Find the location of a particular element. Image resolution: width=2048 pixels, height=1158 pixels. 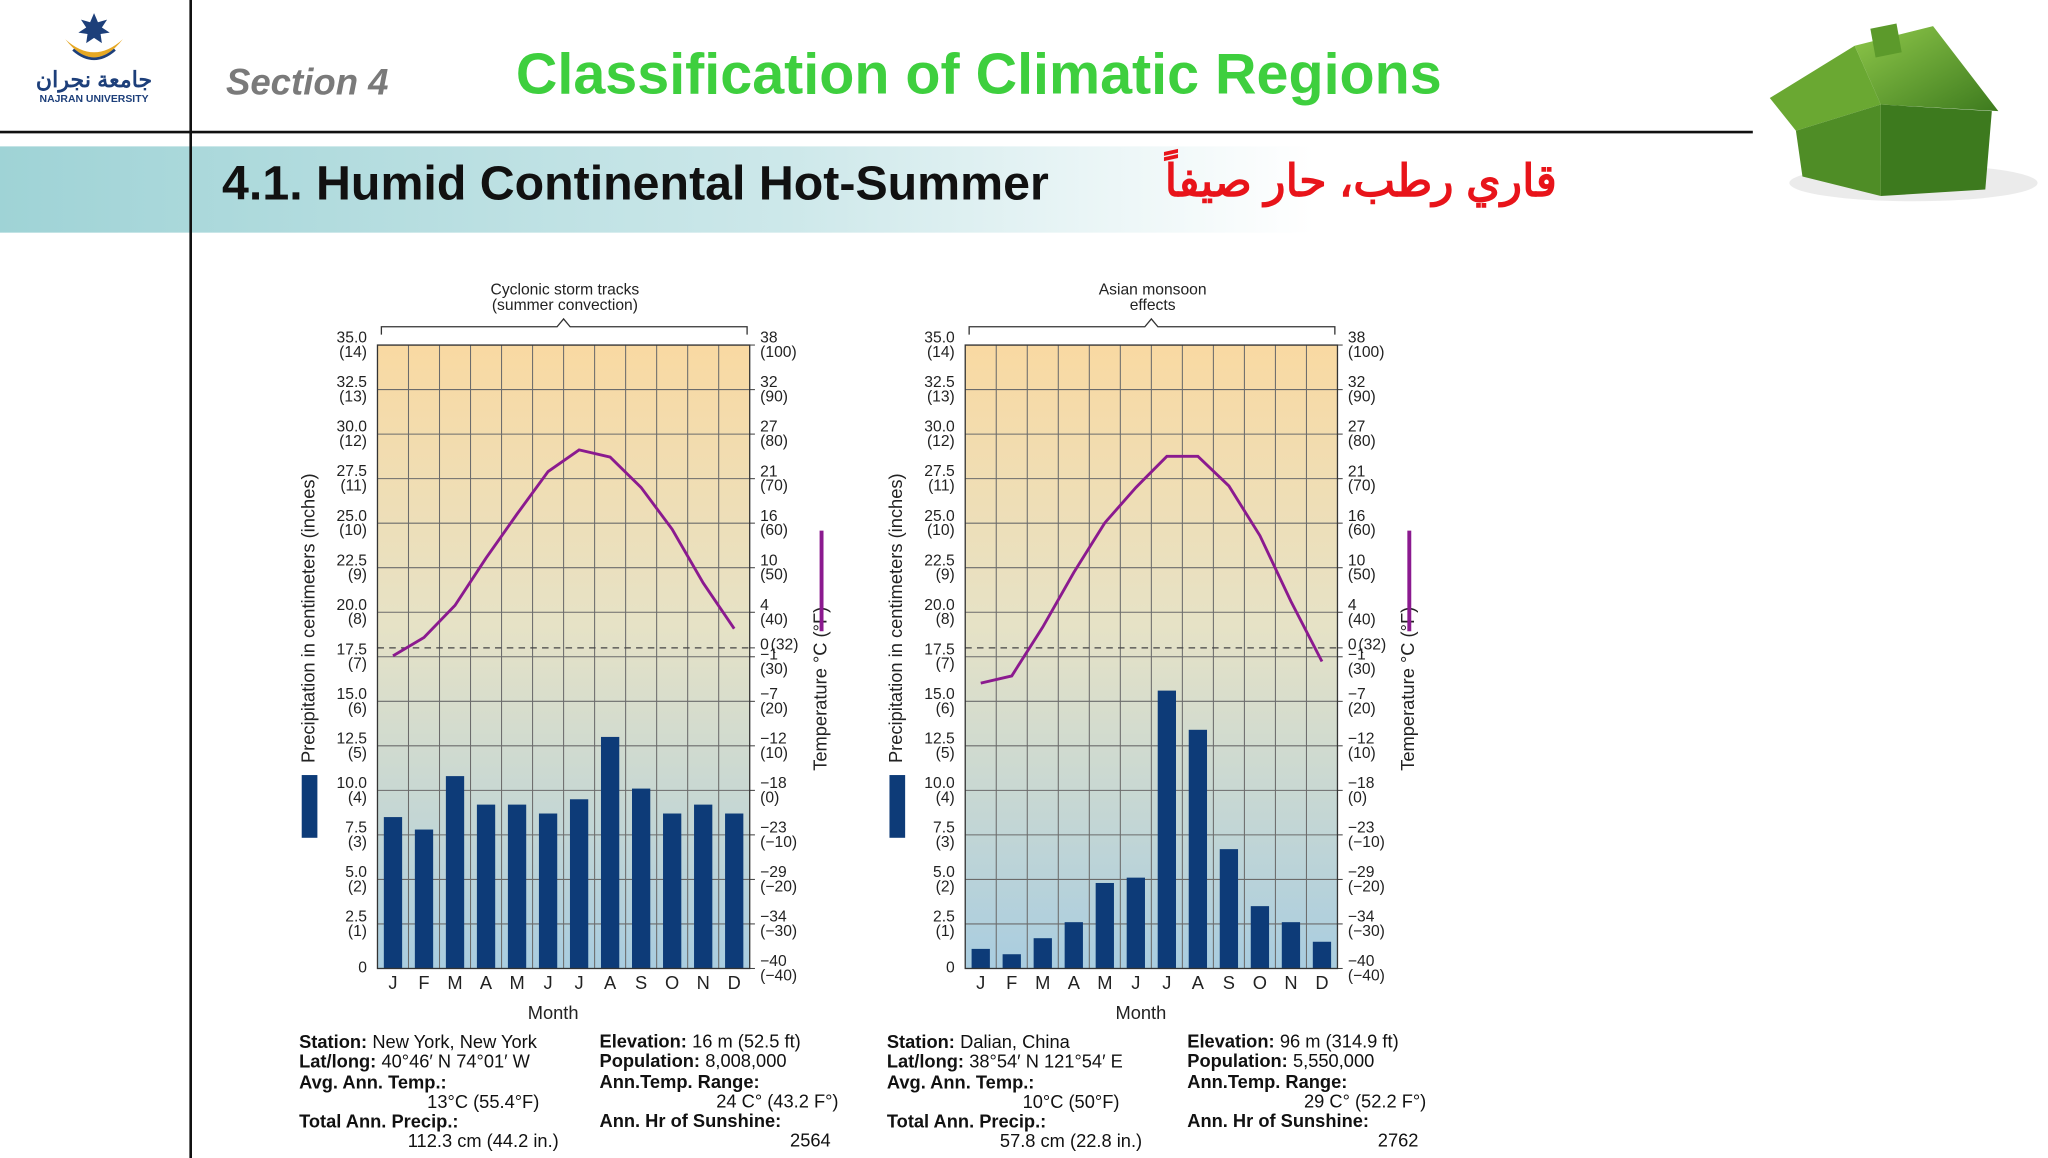

station-field: Elevation: 96 m (314.9 ft) is located at coordinates (1292, 1040).